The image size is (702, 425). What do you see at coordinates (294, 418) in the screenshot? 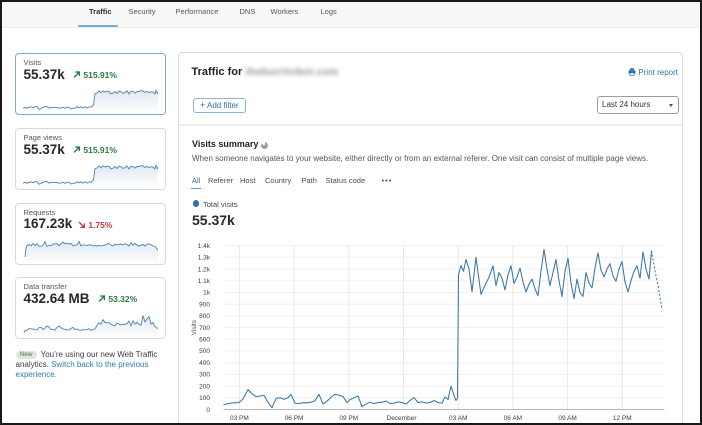
I see `svg-text: 06 PM` at bounding box center [294, 418].